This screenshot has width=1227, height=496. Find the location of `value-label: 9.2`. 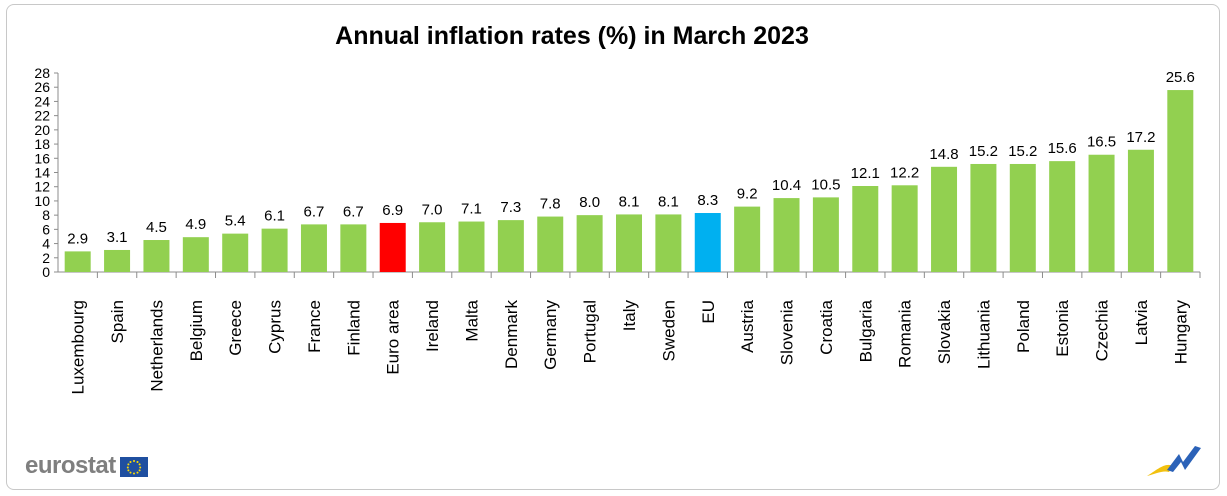

value-label: 9.2 is located at coordinates (747, 194).